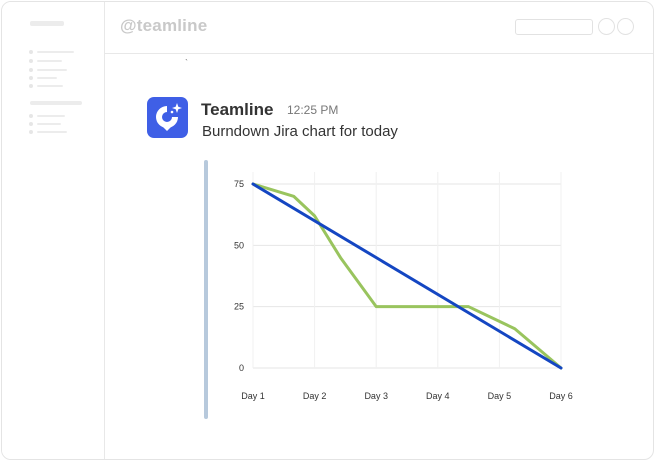  I want to click on message-timestamp: 12:25 PM, so click(313, 110).